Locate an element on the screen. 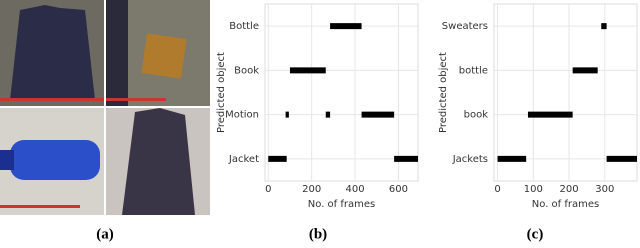  caption: (c) is located at coordinates (535, 234).